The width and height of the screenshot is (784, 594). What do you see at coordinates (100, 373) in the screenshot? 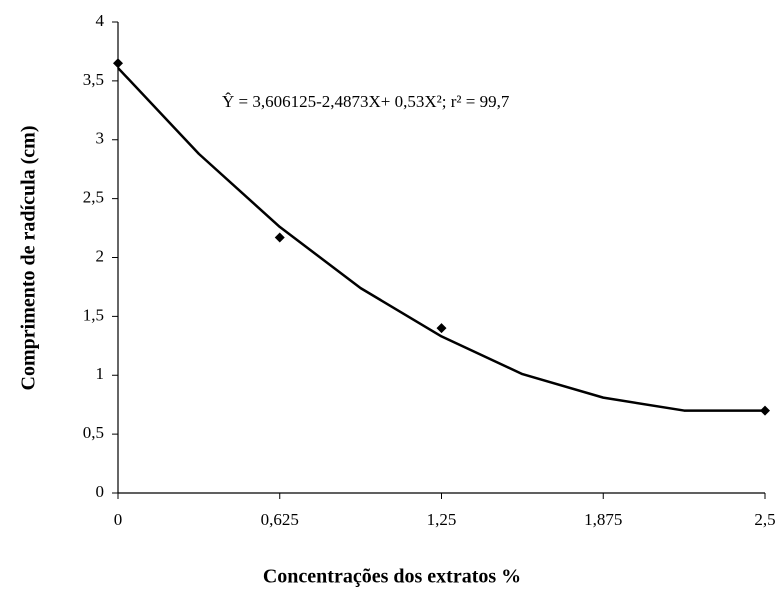
I see `y-tick-label: 1` at bounding box center [100, 373].